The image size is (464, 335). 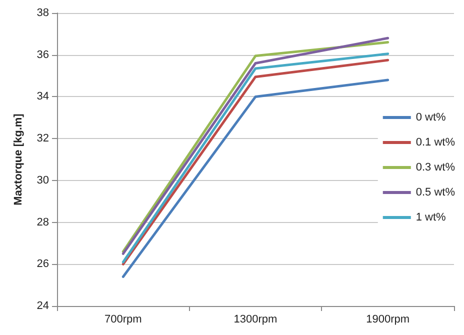 What do you see at coordinates (123, 320) in the screenshot?
I see `x-tick-label: 700rpm` at bounding box center [123, 320].